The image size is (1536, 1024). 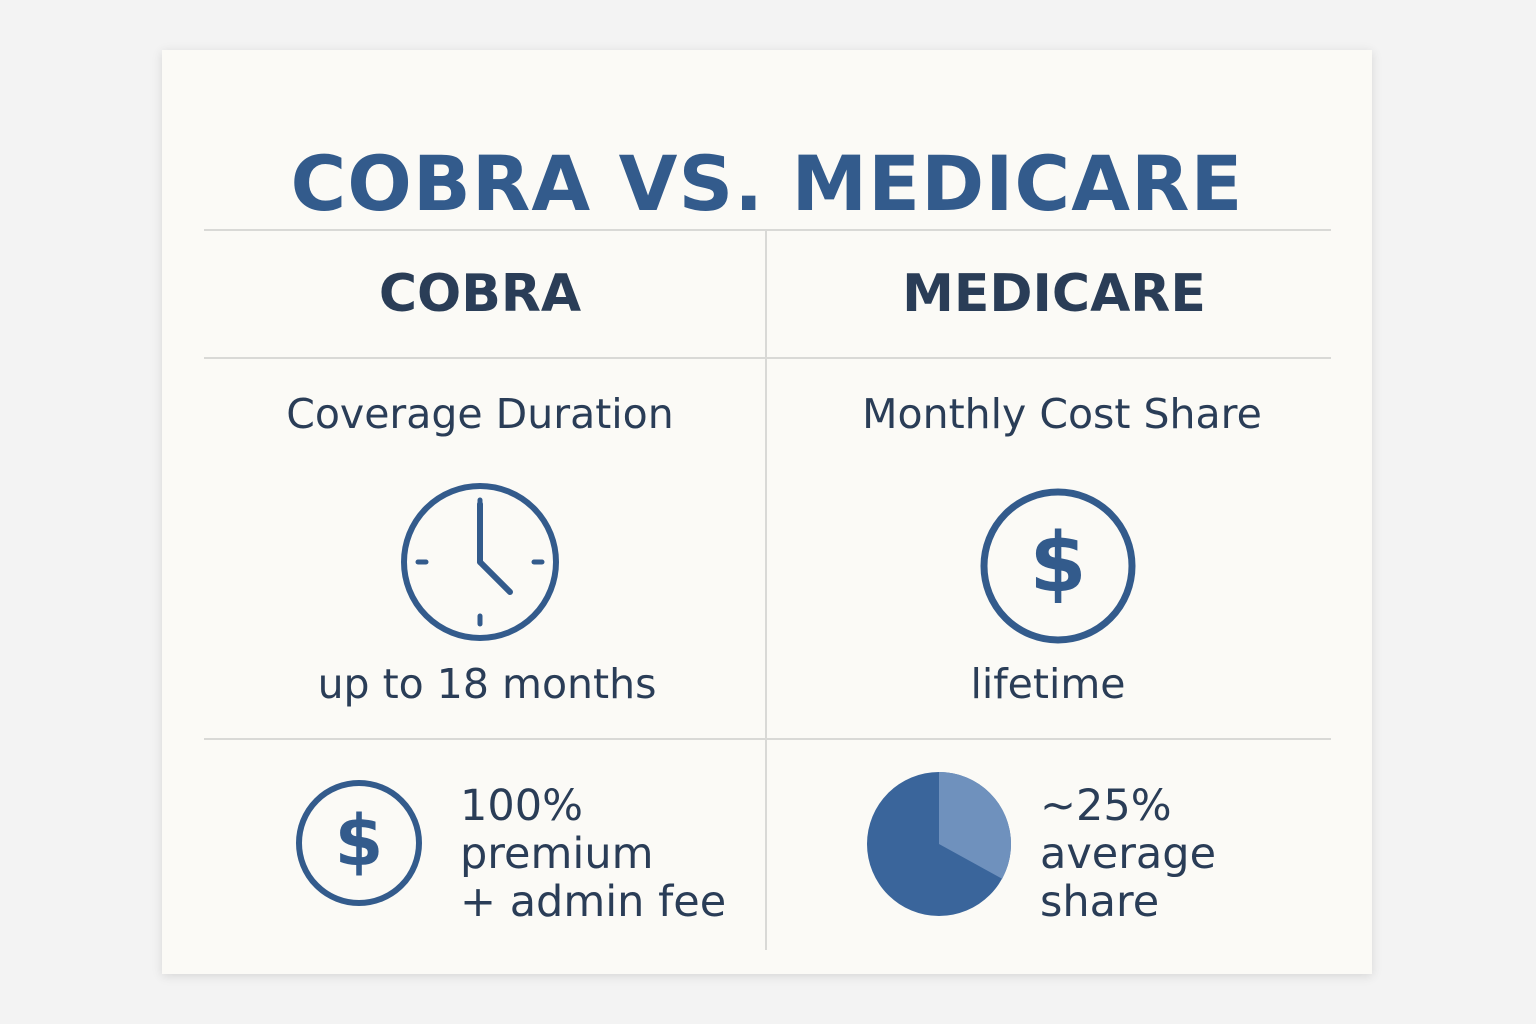 I want to click on cobra-row2-line: 100%, so click(x=521, y=806).